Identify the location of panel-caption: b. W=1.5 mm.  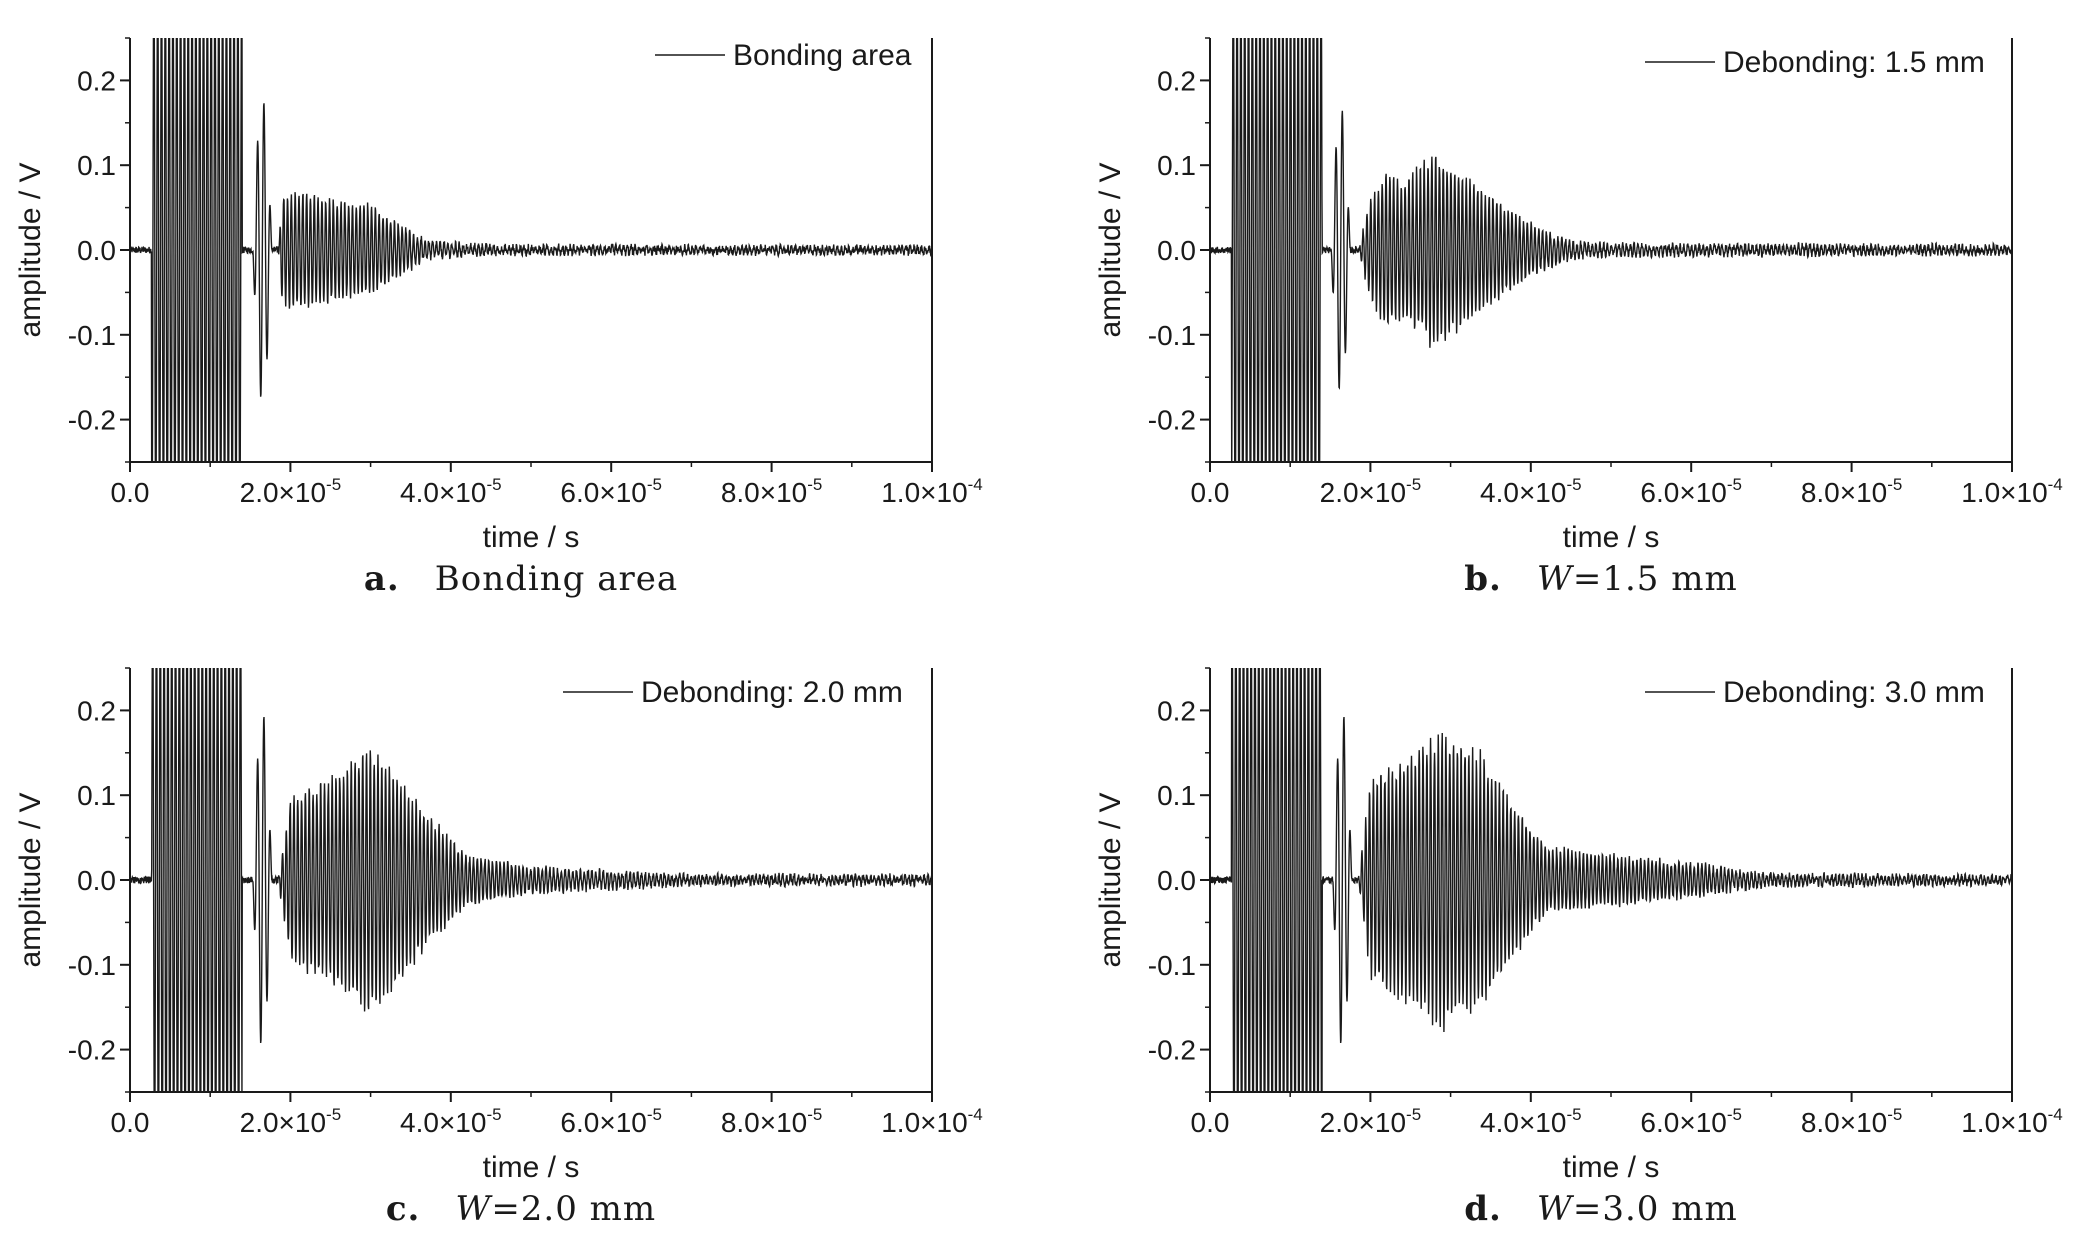
(1600, 579).